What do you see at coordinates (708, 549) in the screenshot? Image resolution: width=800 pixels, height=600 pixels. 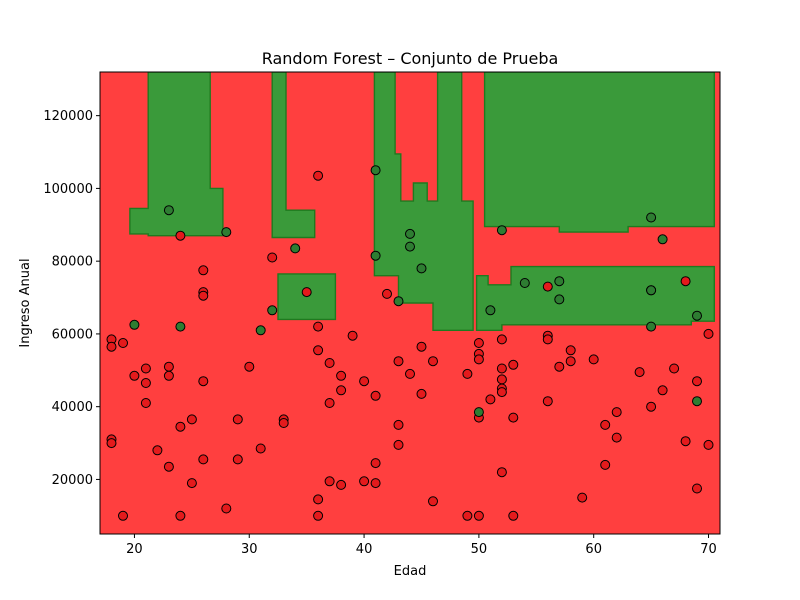 I see `x-tick-label: 70` at bounding box center [708, 549].